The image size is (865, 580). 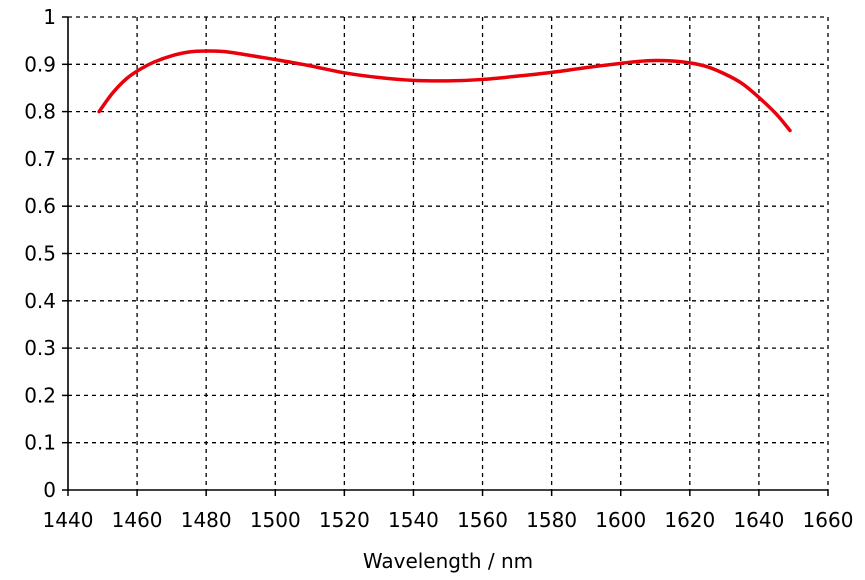 What do you see at coordinates (40, 206) in the screenshot?
I see `y-tick-label: 0.6` at bounding box center [40, 206].